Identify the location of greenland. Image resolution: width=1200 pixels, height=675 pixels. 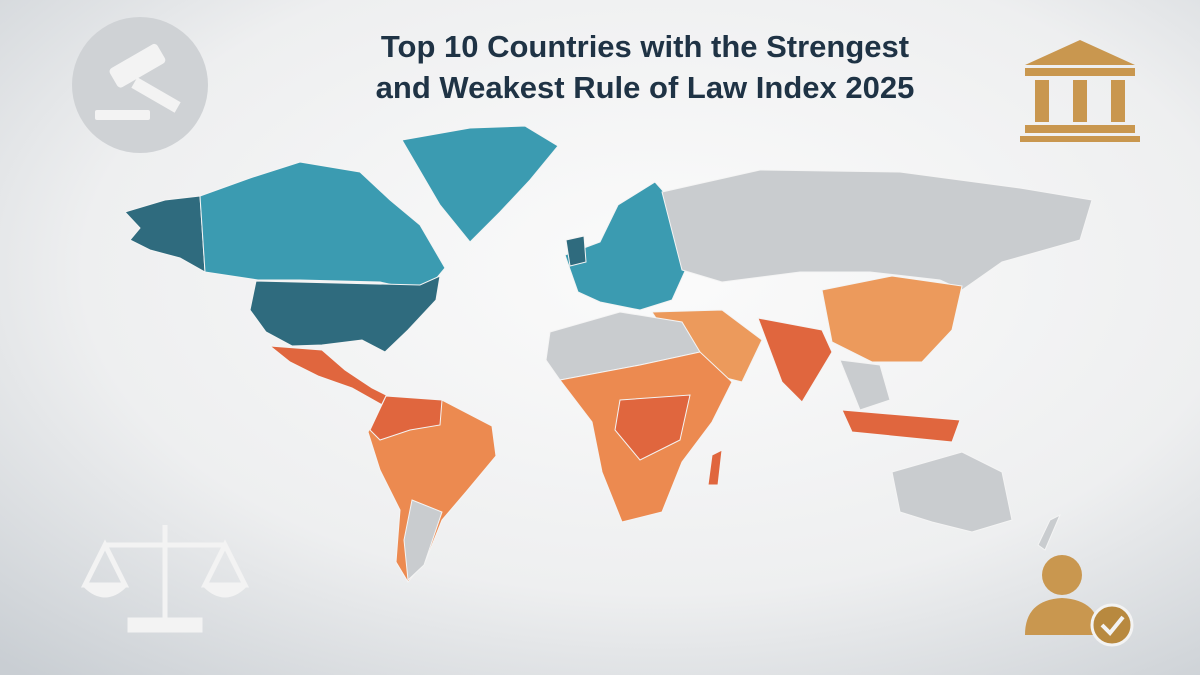
(480, 184).